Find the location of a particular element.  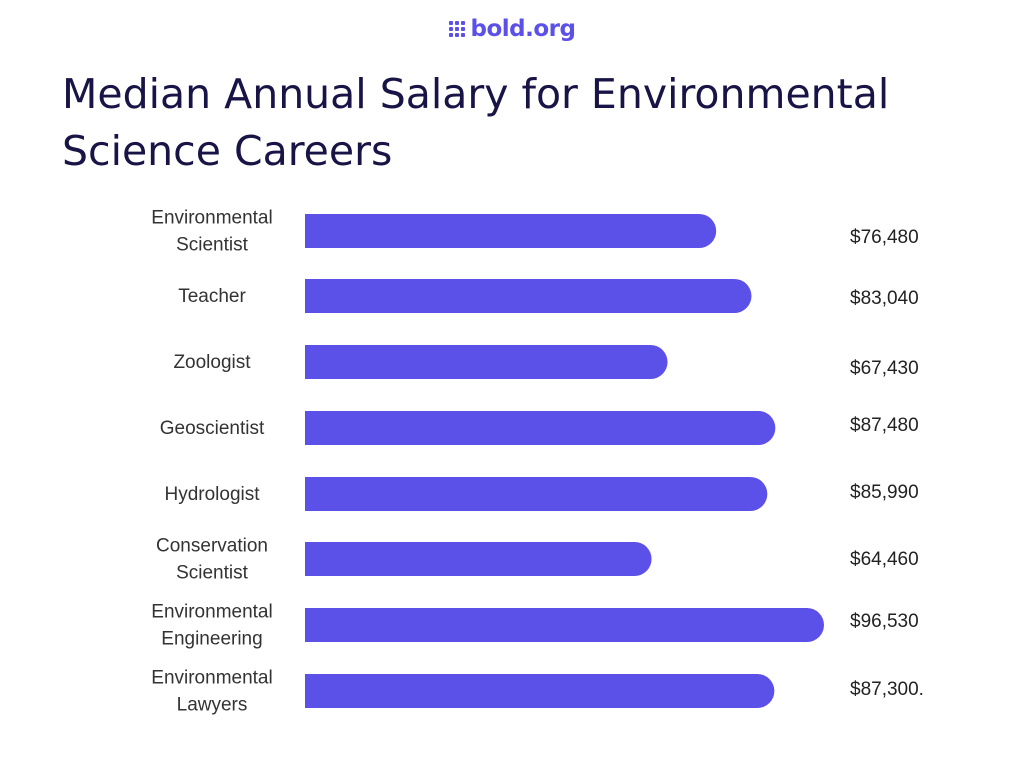

value-label-0: $76,480 is located at coordinates (884, 237).